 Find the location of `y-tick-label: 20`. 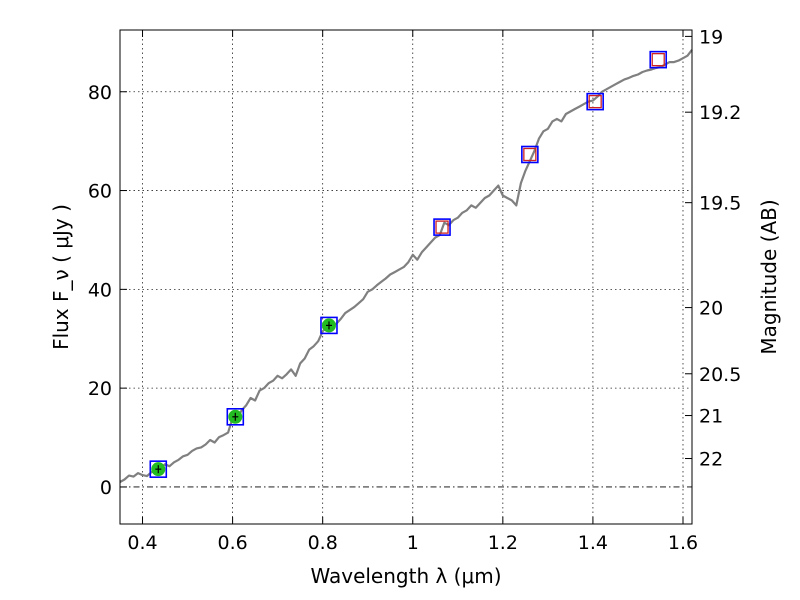

y-tick-label: 20 is located at coordinates (100, 389).